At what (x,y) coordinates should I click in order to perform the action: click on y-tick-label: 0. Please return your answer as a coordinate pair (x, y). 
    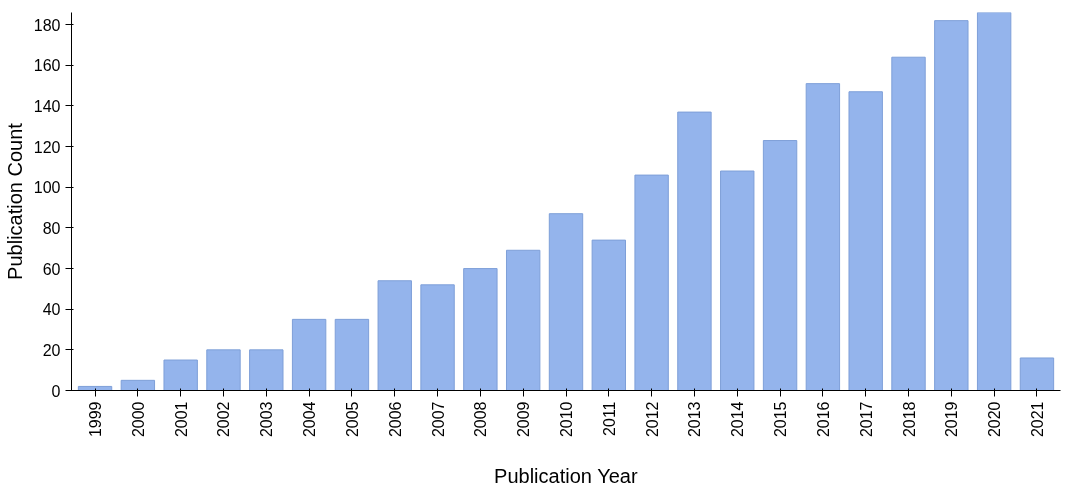
    Looking at the image, I should click on (56, 391).